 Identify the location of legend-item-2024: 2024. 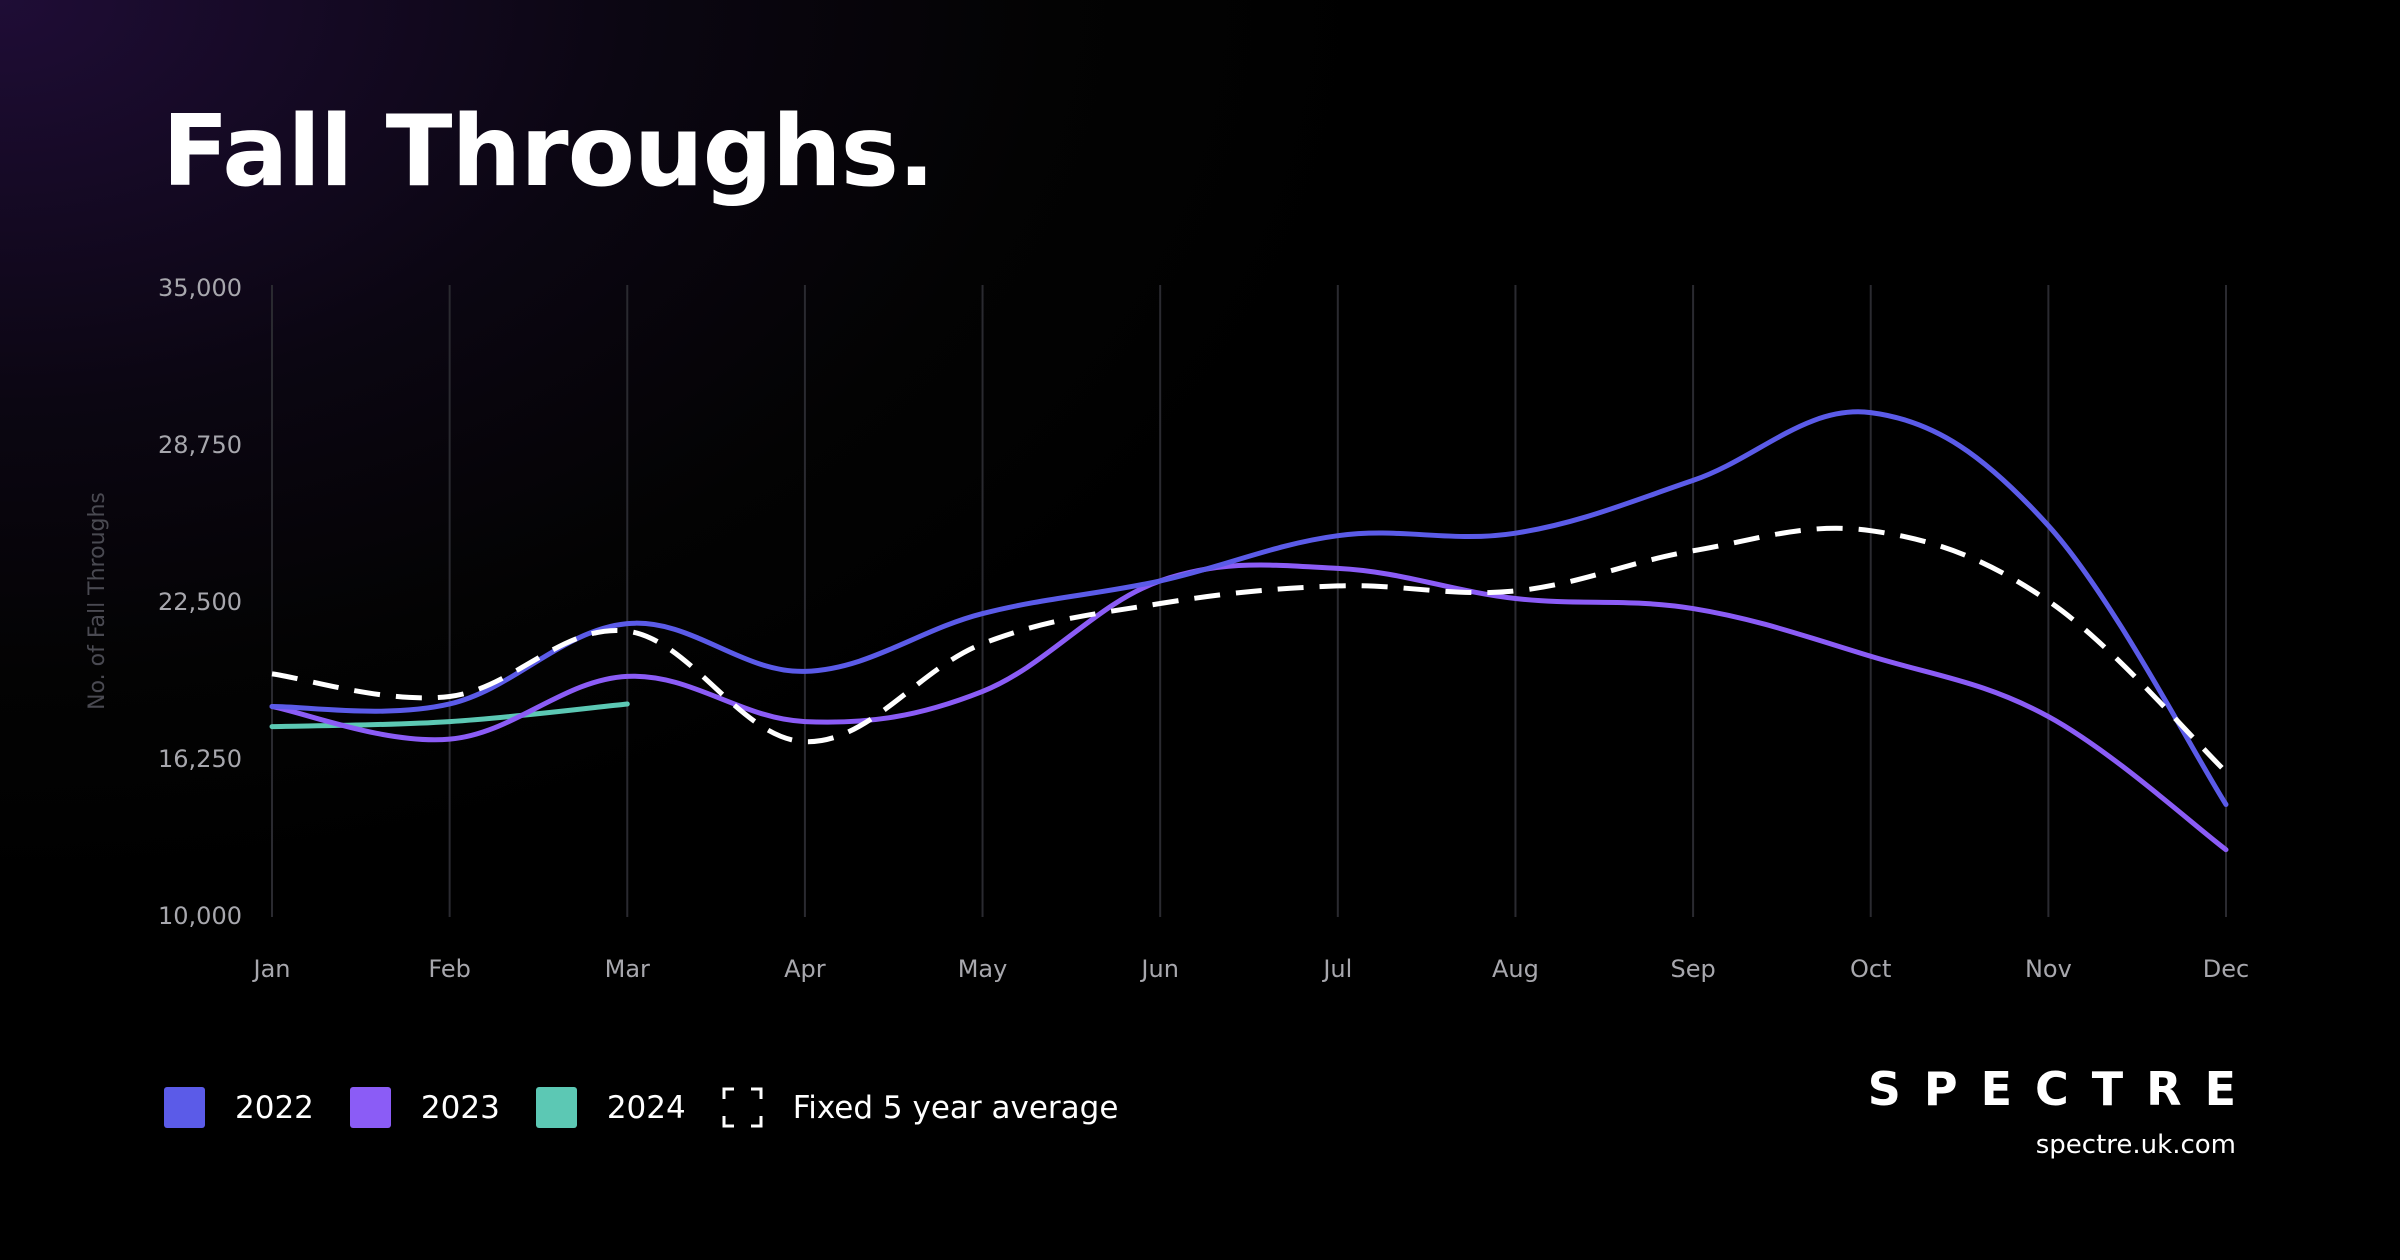
(610, 1107).